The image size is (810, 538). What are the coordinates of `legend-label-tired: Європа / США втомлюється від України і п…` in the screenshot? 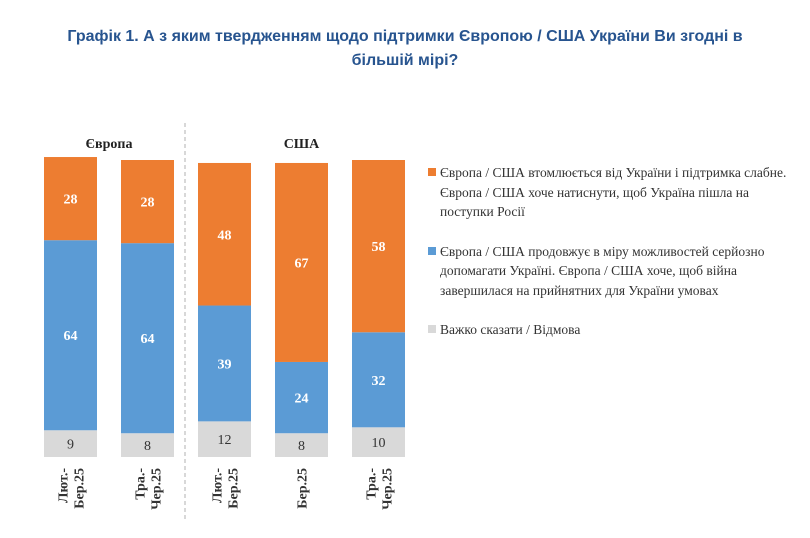 It's located at (613, 192).